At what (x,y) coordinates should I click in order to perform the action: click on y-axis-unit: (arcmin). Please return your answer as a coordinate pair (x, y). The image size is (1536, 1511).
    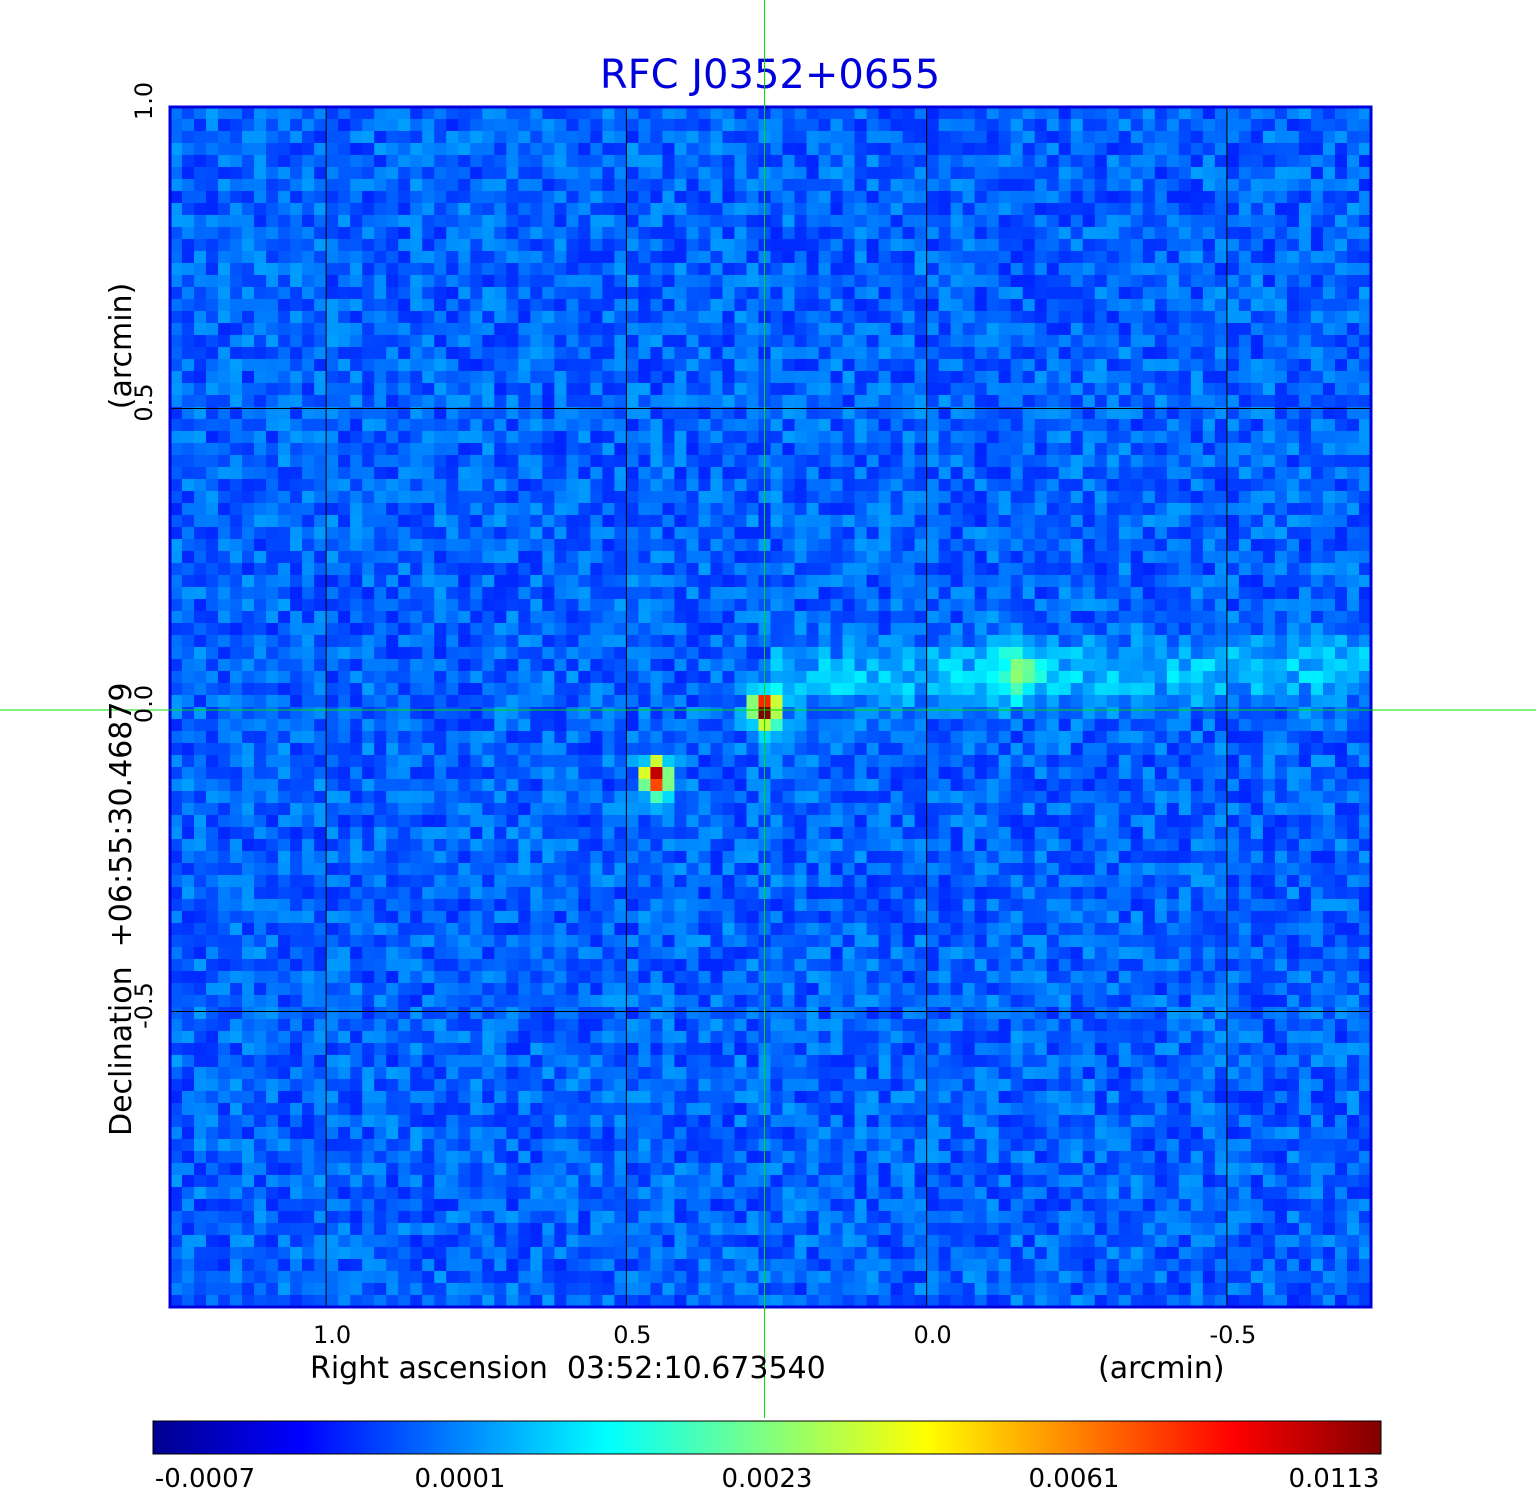
    Looking at the image, I should click on (121, 346).